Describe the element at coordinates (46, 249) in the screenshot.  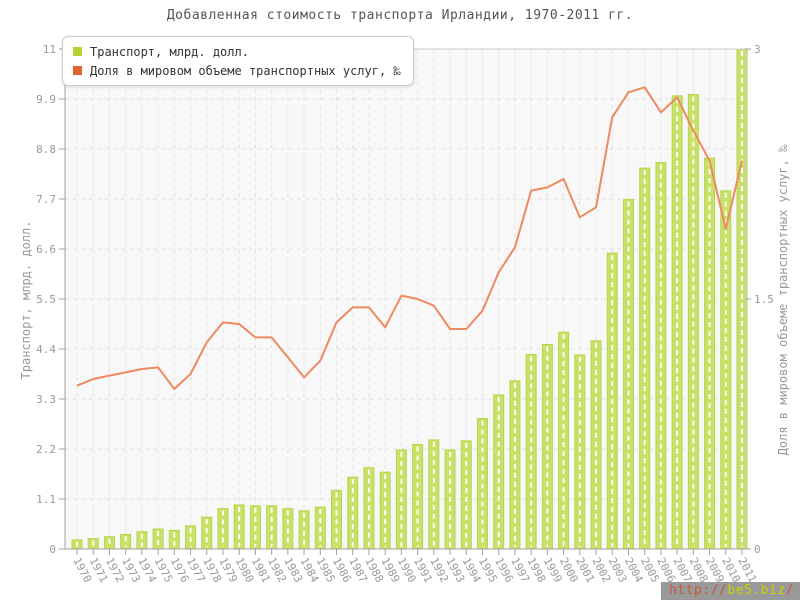
I see `svg-text: 6.6` at that location.